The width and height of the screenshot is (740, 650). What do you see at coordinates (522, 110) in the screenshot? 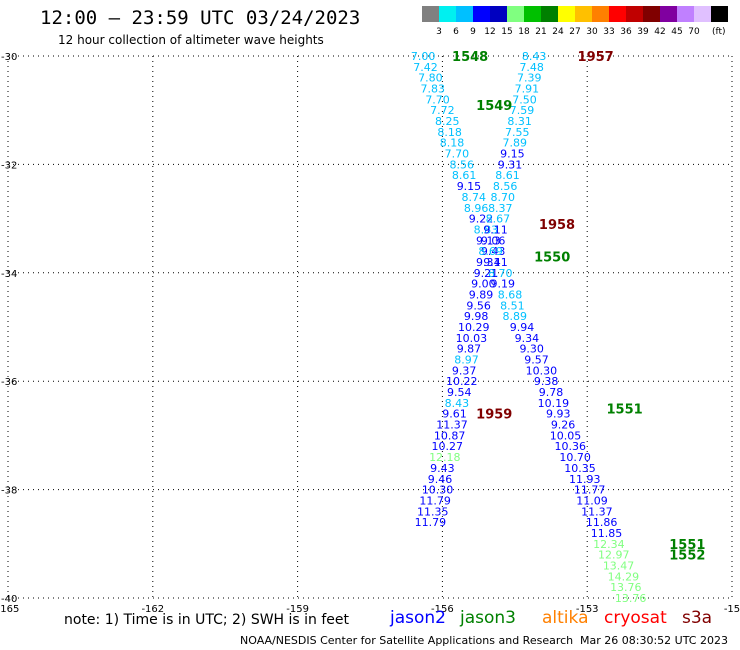
I see `swh-value: 7.59` at bounding box center [522, 110].